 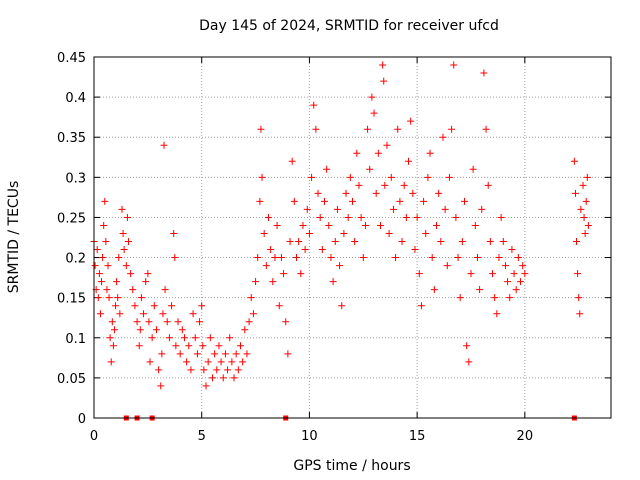 I want to click on x-tick-label: 20, so click(x=525, y=436).